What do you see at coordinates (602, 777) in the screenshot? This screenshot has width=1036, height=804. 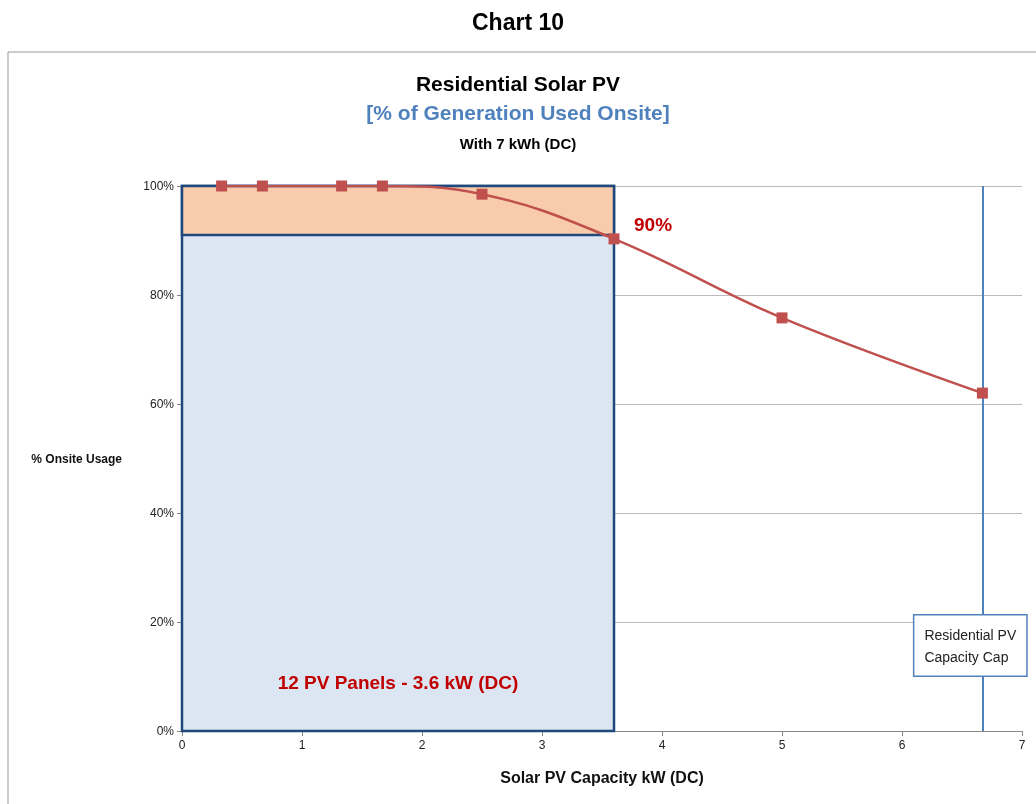 I see `x-axis-title: Solar PV Capacity kW (DC)` at bounding box center [602, 777].